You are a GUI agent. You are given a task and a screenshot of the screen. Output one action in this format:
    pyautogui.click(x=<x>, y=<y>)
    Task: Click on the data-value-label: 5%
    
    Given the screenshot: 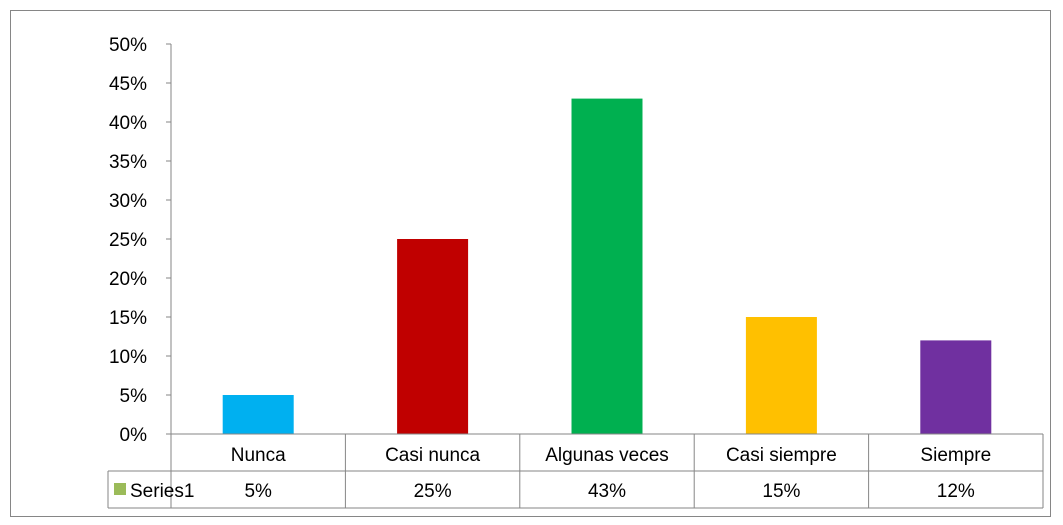 What is the action you would take?
    pyautogui.click(x=258, y=491)
    